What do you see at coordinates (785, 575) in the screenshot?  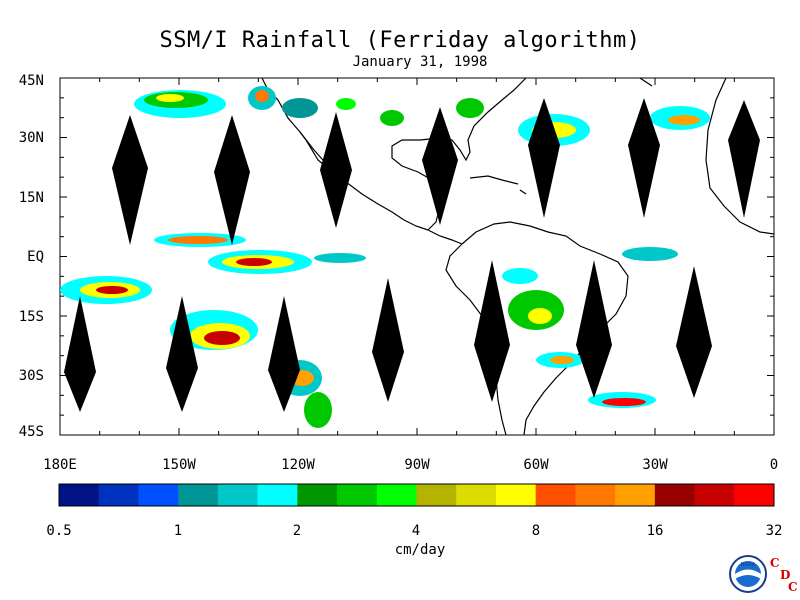 I see `cdc-letter-2: D` at bounding box center [785, 575].